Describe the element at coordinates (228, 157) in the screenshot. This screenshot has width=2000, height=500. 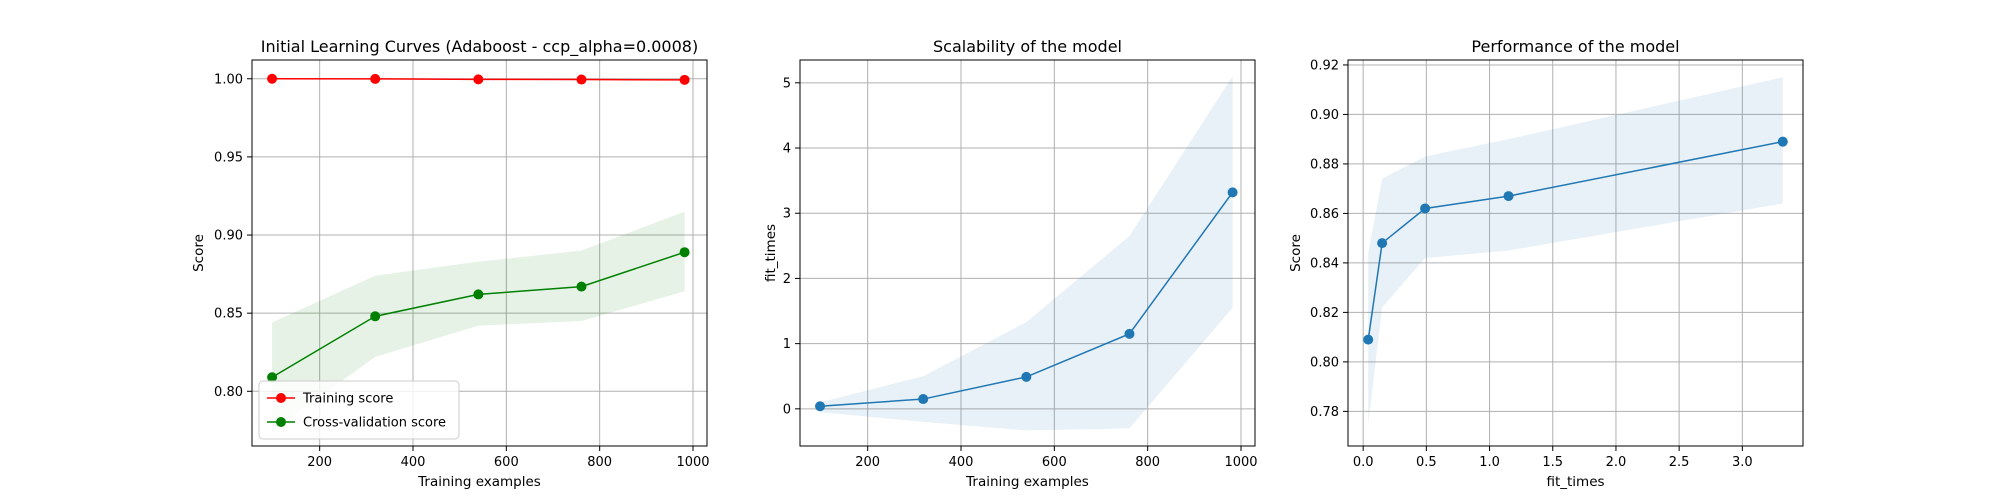
I see `y-tick-label: 0.95` at that location.